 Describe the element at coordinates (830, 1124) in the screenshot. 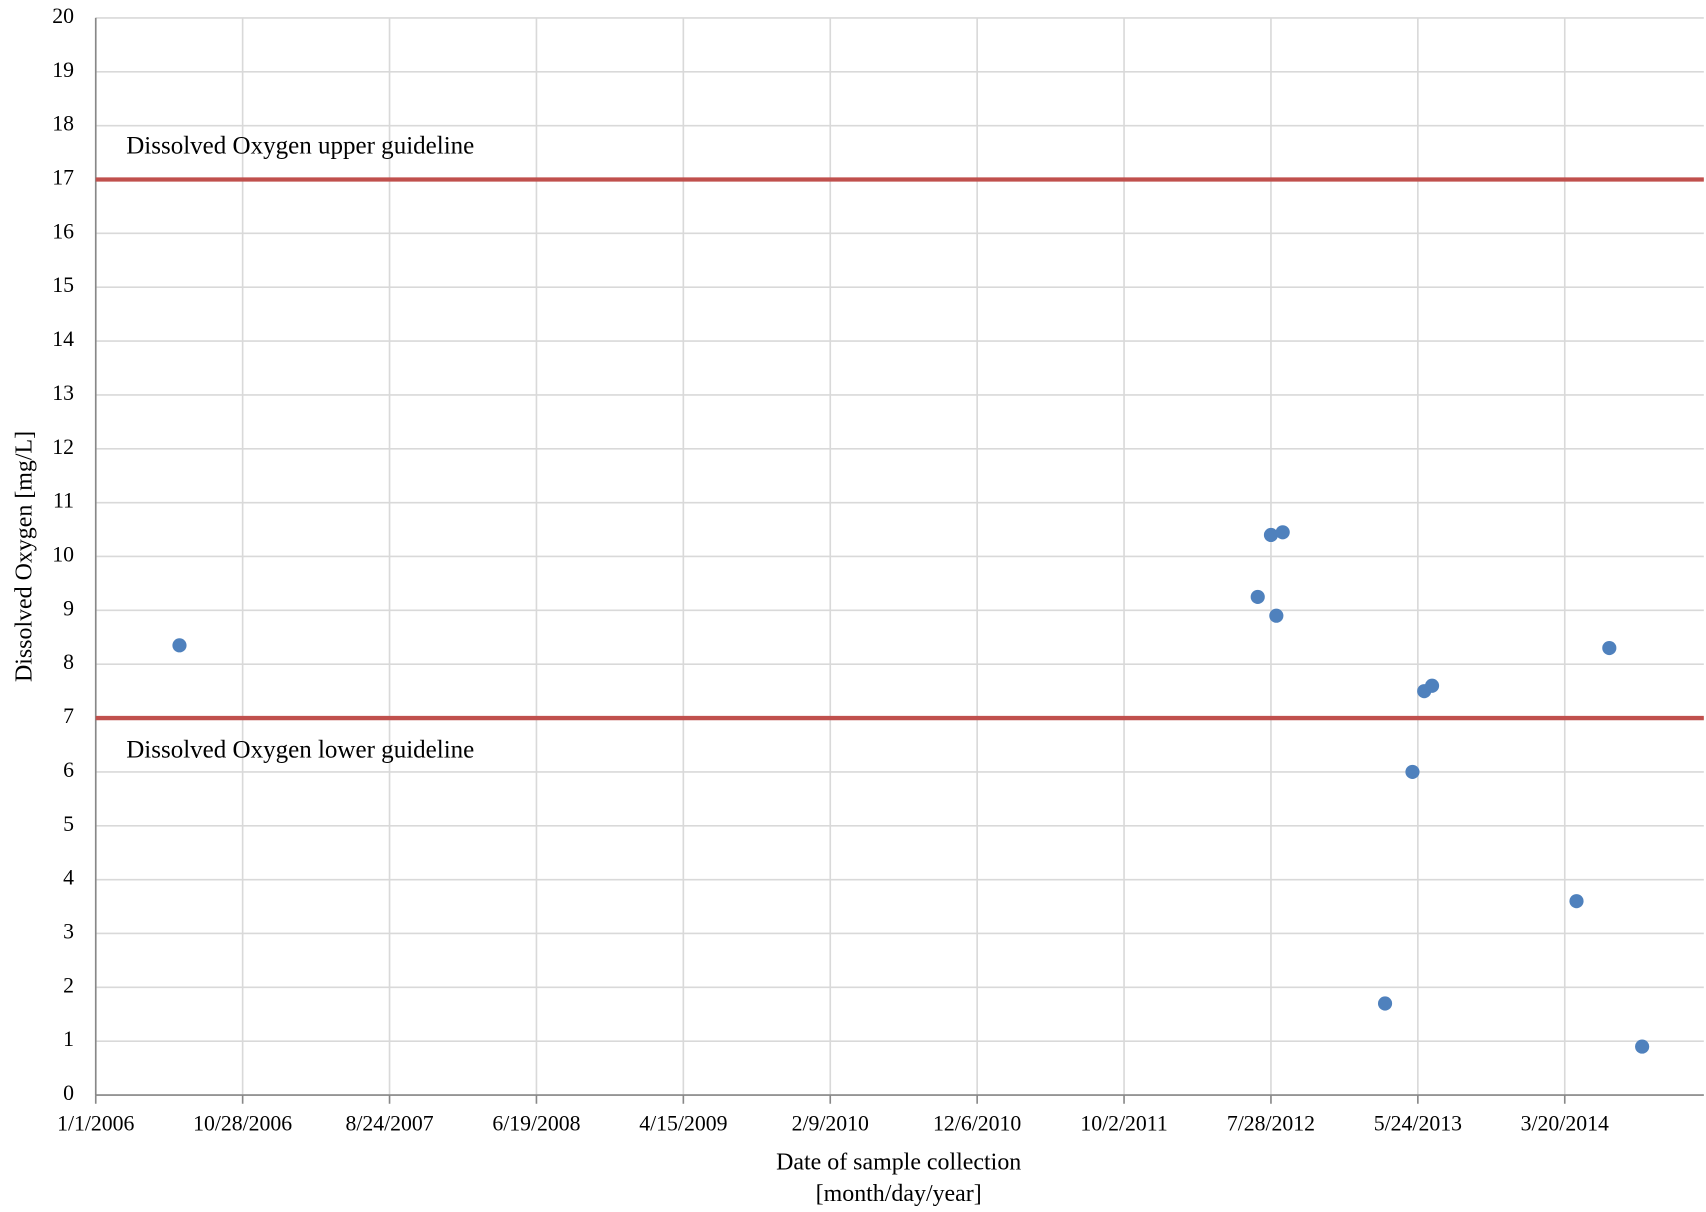

I see `x-tick-label: 2/9/2010` at that location.